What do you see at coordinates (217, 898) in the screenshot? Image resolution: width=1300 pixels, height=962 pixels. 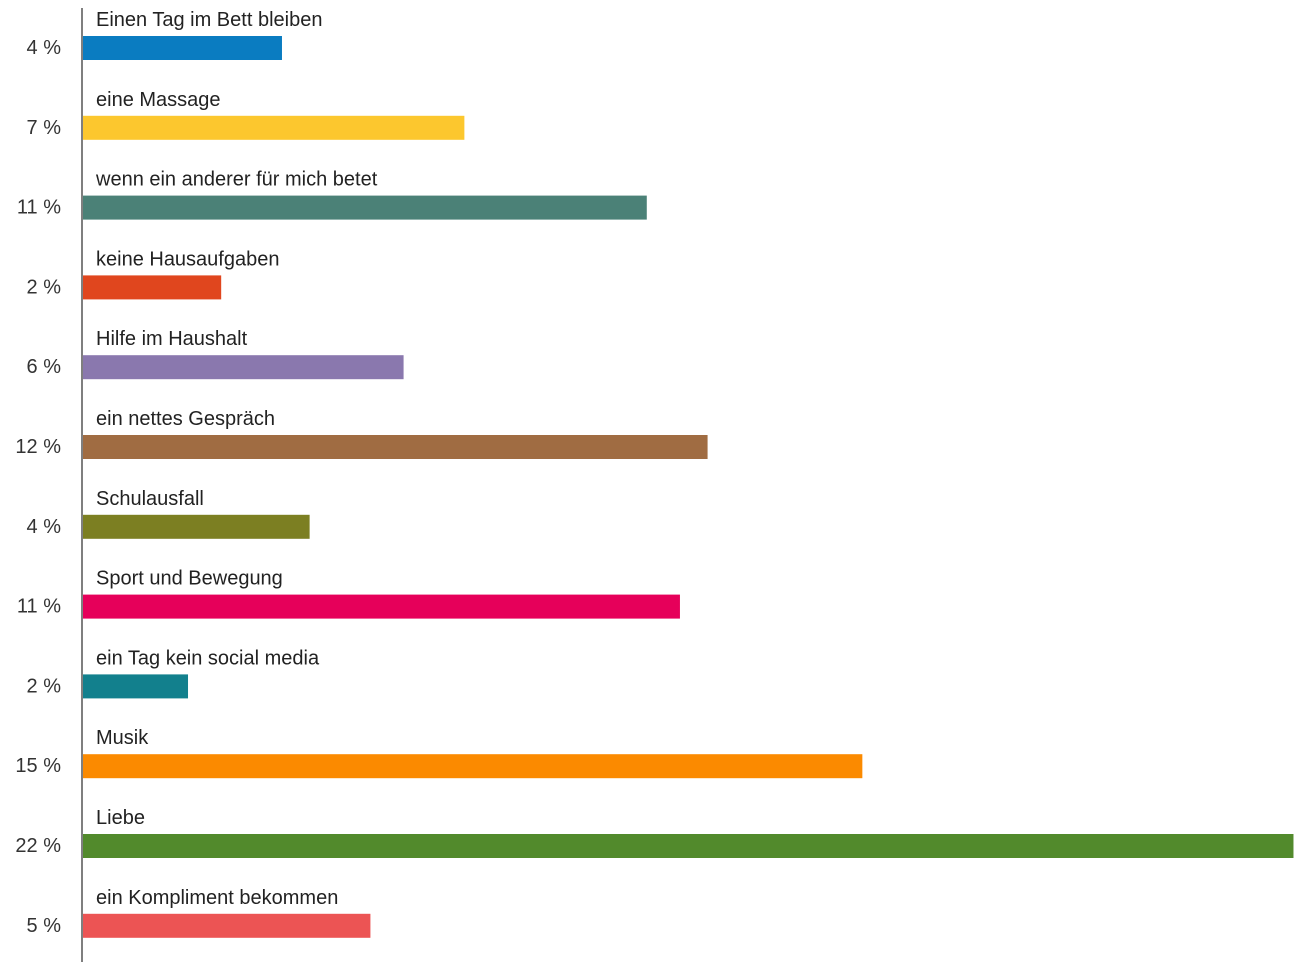 I see `category-label: ein Kompliment bekommen` at bounding box center [217, 898].